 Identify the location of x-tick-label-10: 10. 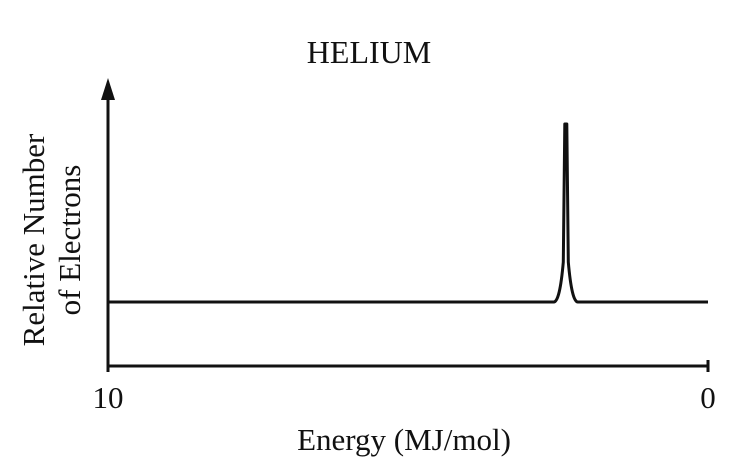
(108, 397).